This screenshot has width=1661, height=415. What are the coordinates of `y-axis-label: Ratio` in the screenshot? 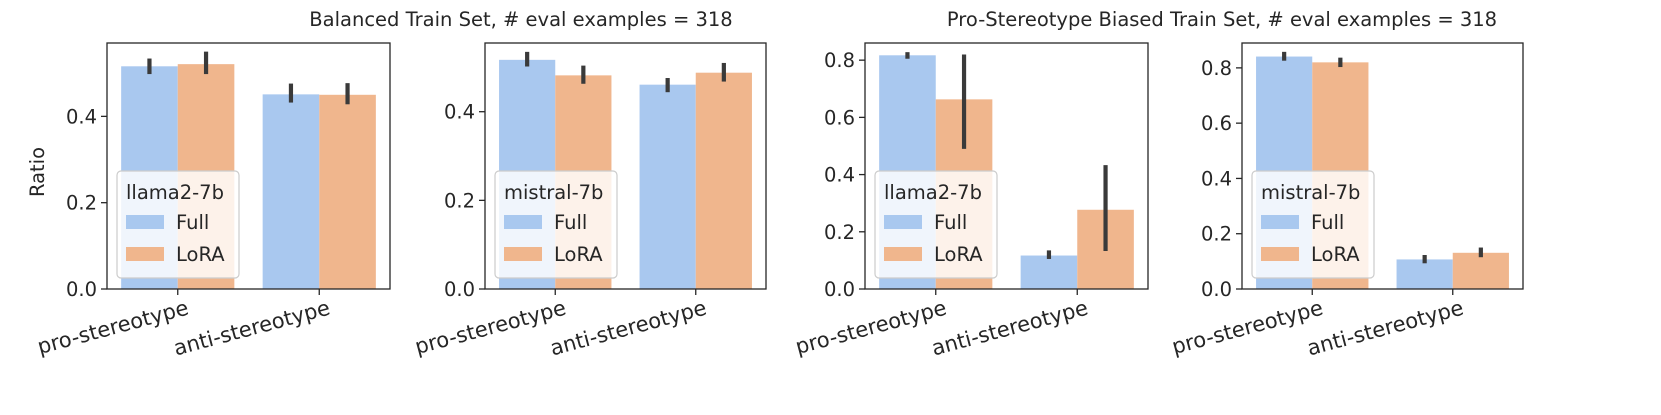 It's located at (37, 172).